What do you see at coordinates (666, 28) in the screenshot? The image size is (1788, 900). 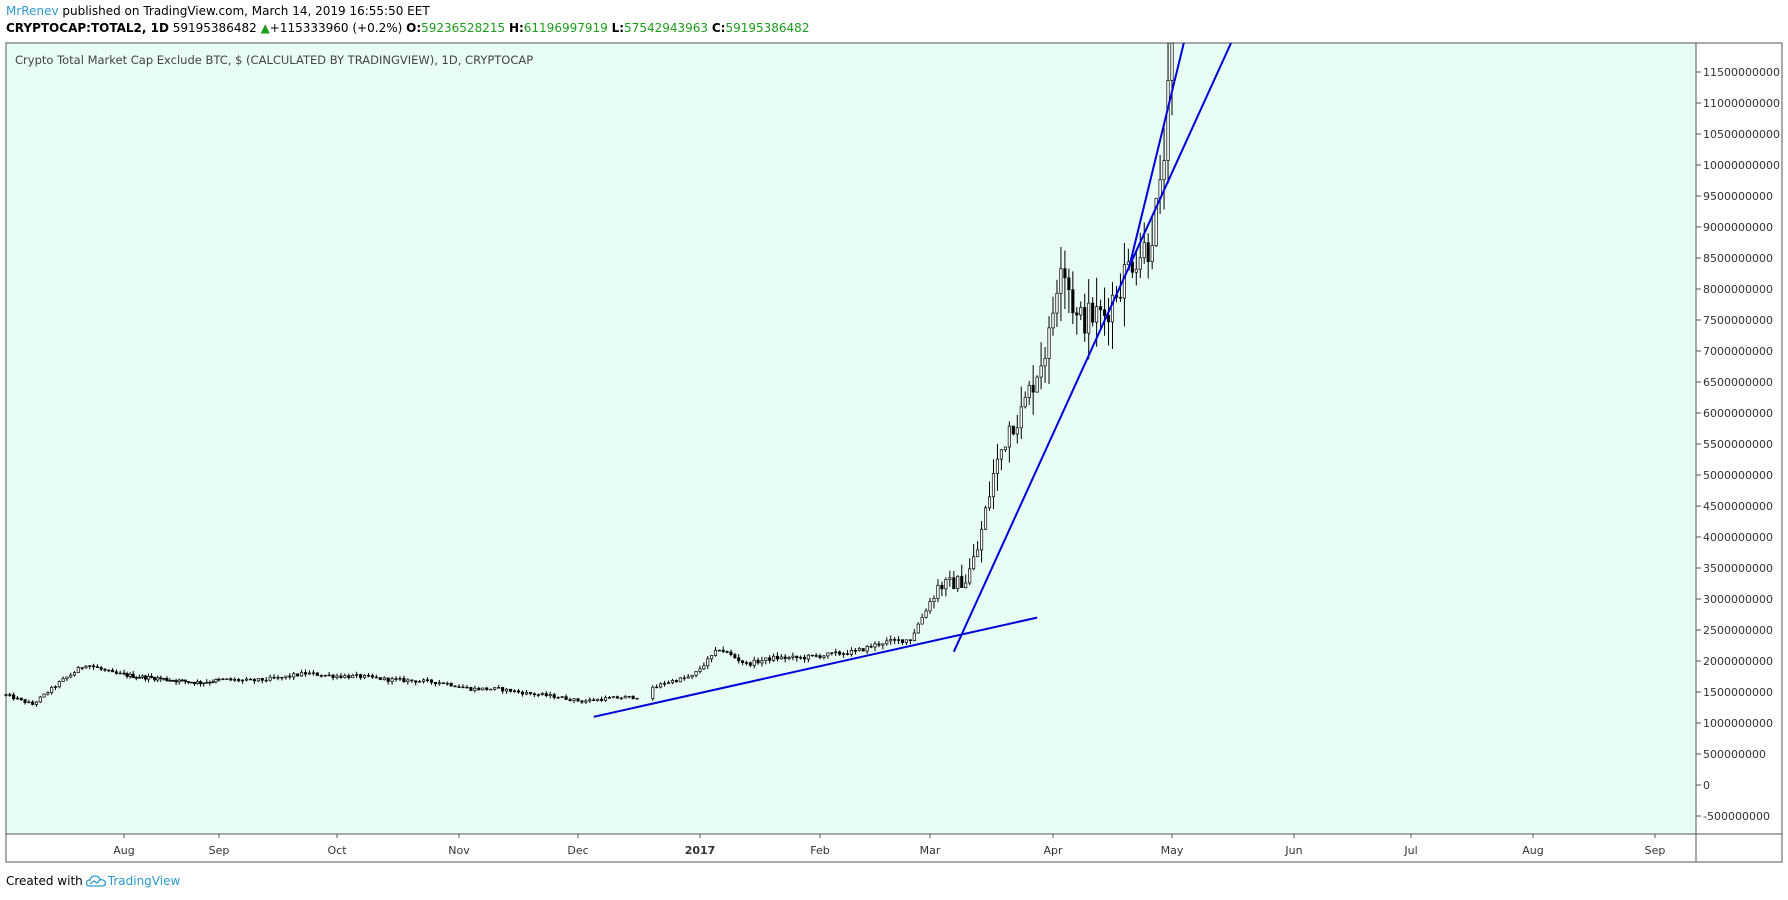 I see `low-value: 57542943963` at bounding box center [666, 28].